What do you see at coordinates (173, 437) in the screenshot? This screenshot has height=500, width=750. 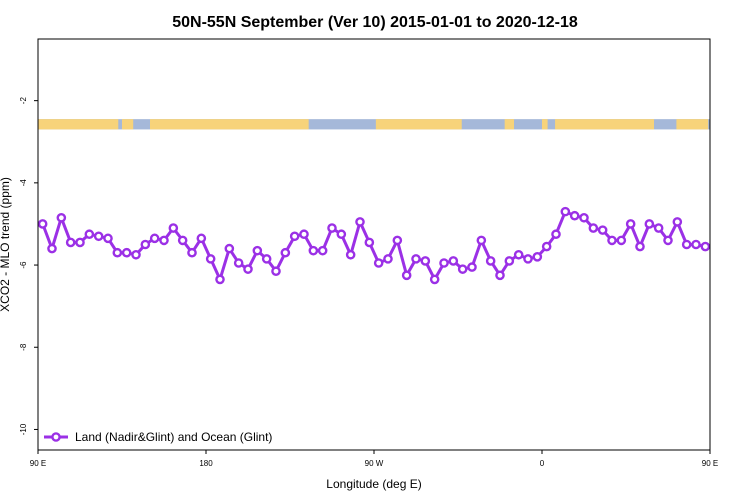 I see `legend-label: Land (Nadir&Glint) and Ocean (Glint)` at bounding box center [173, 437].